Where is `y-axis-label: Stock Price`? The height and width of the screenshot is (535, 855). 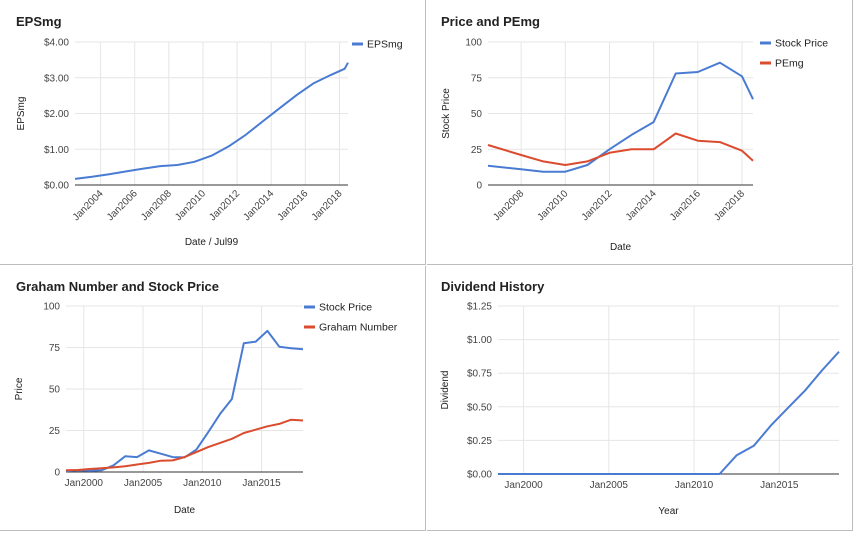
y-axis-label: Stock Price is located at coordinates (446, 113).